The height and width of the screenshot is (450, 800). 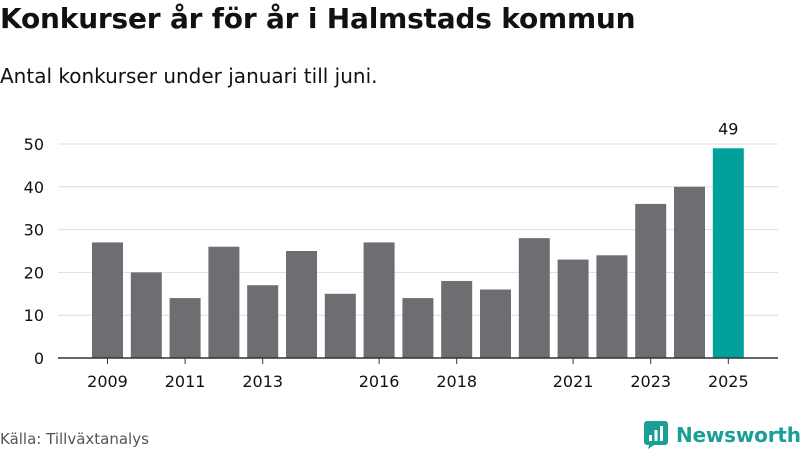 I want to click on y-tick-label: 40, so click(x=34, y=187).